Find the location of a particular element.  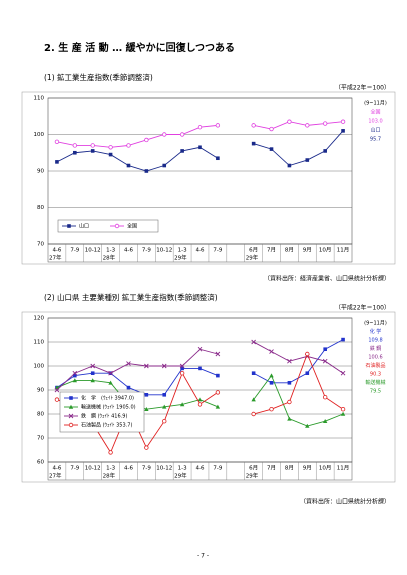

y-tick-label: 120 is located at coordinates (39, 319).